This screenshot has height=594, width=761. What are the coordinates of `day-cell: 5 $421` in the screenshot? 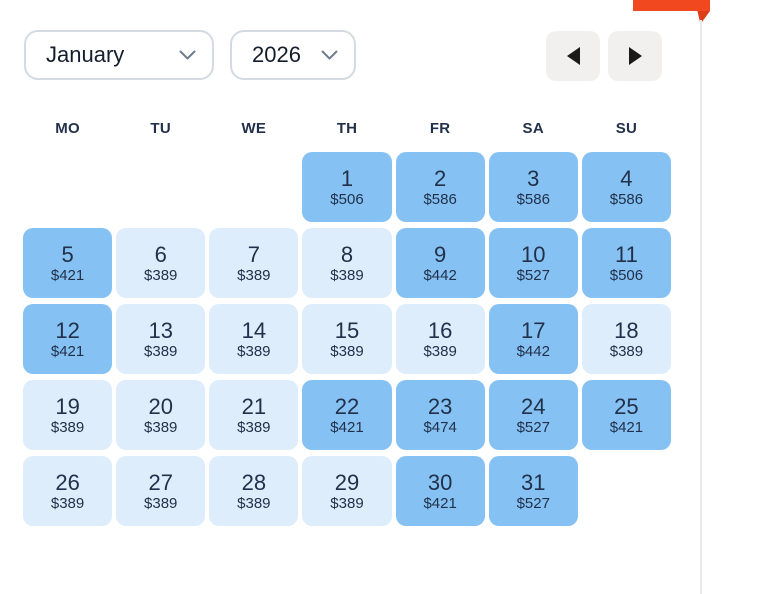 It's located at (68, 263).